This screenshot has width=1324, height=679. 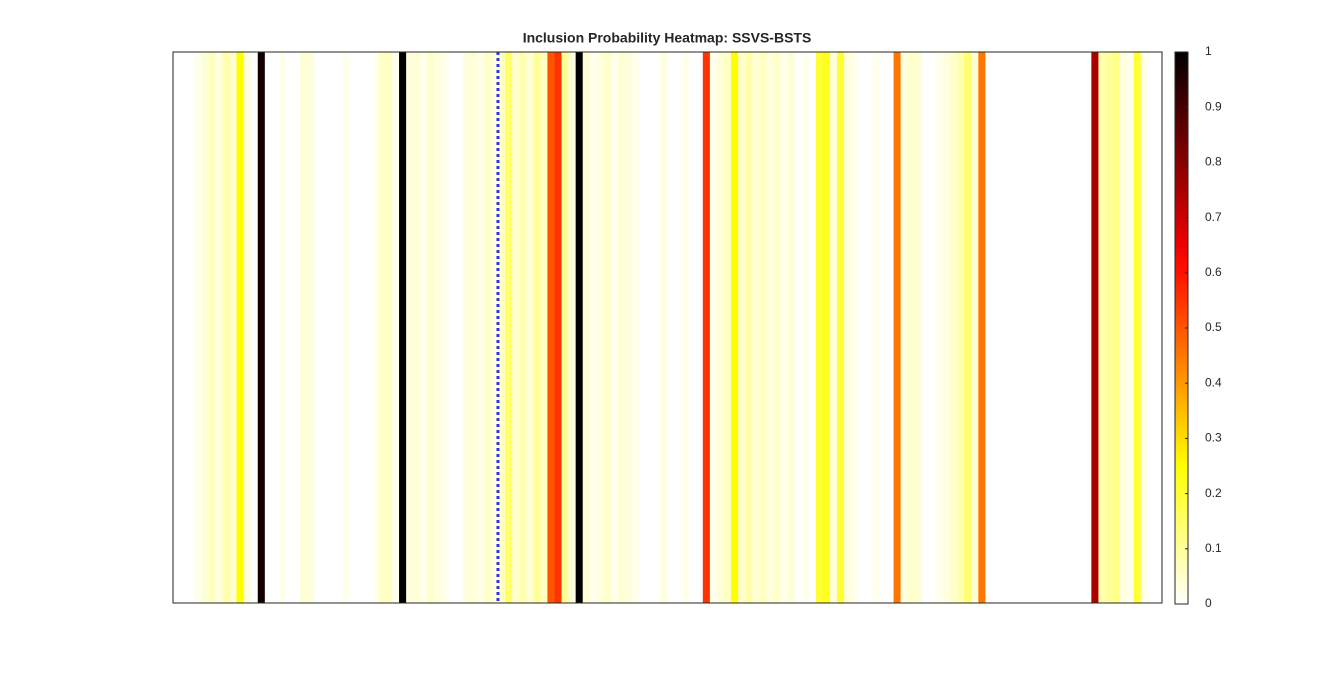 I want to click on colorbar-tick-label: 0.6, so click(x=1213, y=272).